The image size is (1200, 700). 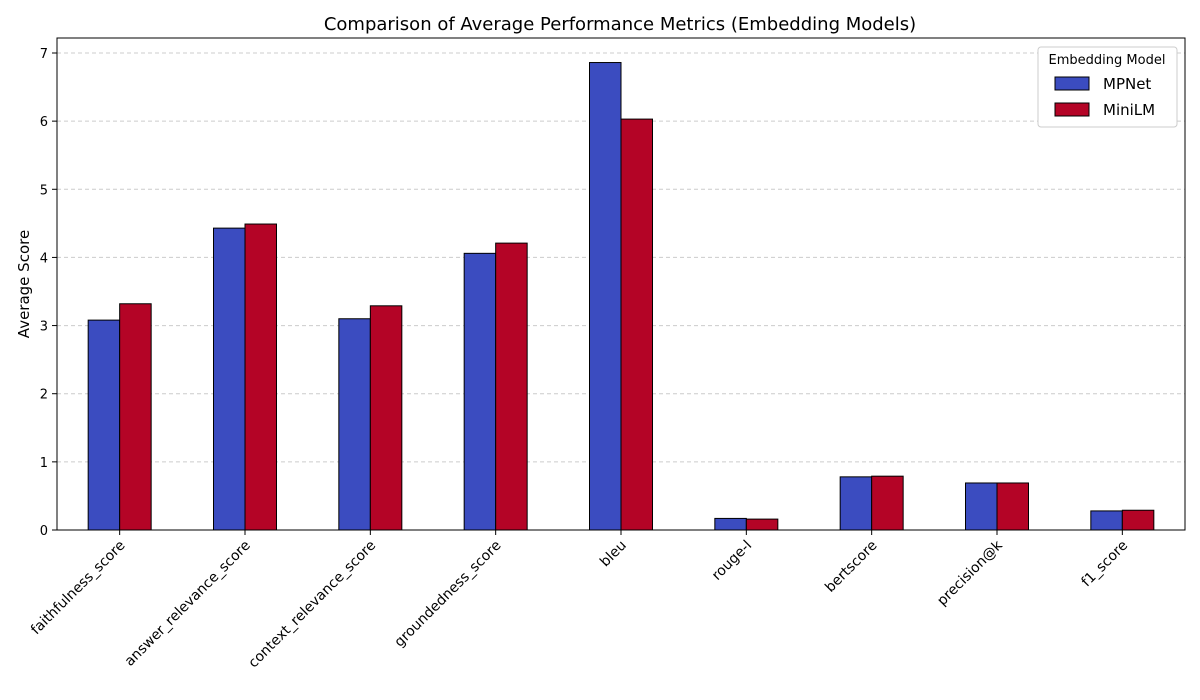 I want to click on x-tick-label: rouge-l, so click(x=732, y=561).